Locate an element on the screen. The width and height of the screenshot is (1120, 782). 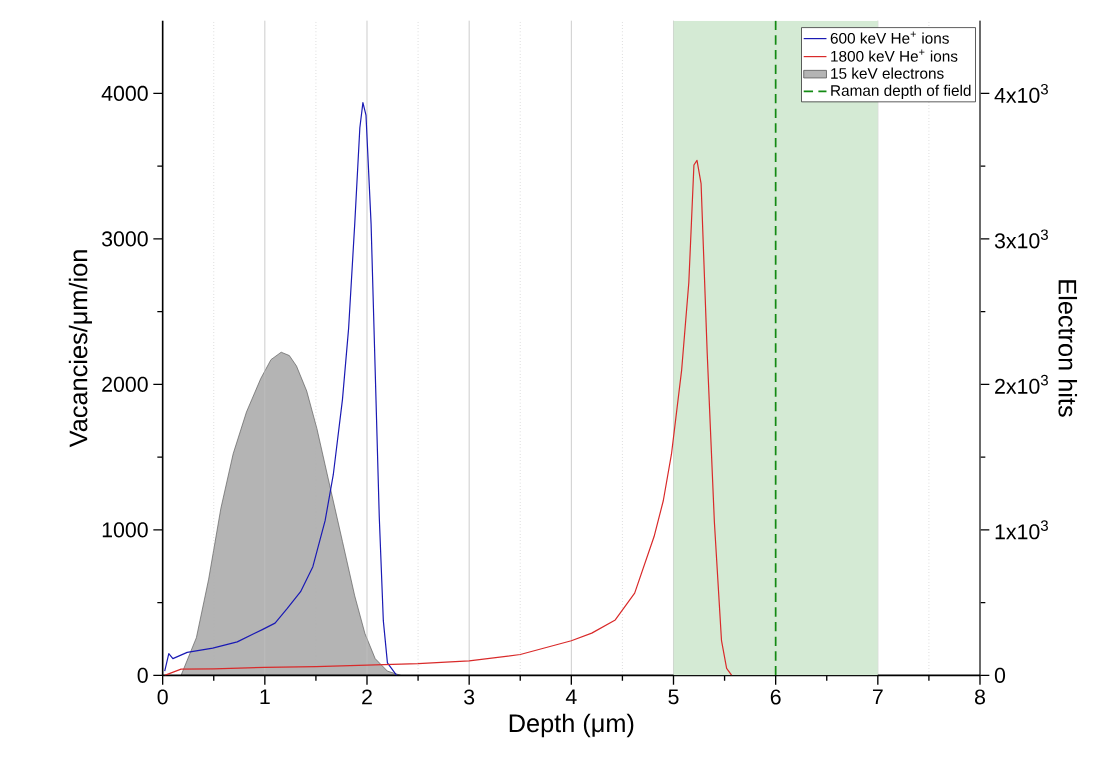
y-tick-label: 2000 is located at coordinates (125, 384).